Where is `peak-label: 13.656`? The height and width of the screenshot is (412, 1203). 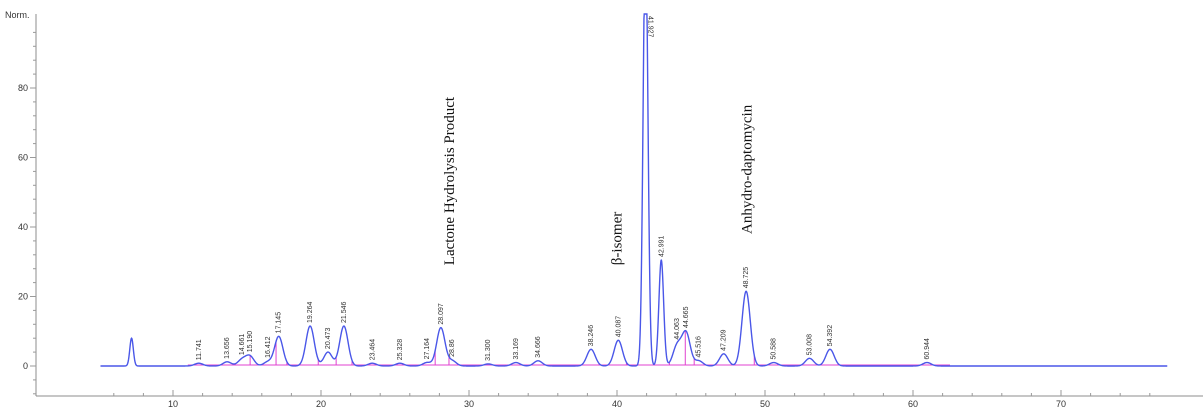 peak-label: 13.656 is located at coordinates (227, 348).